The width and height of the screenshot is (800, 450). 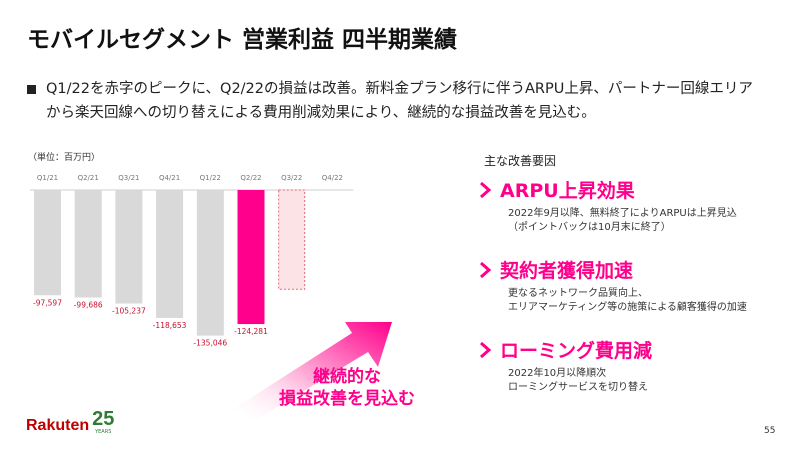 What do you see at coordinates (88, 305) in the screenshot?
I see `data-label: -99,686` at bounding box center [88, 305].